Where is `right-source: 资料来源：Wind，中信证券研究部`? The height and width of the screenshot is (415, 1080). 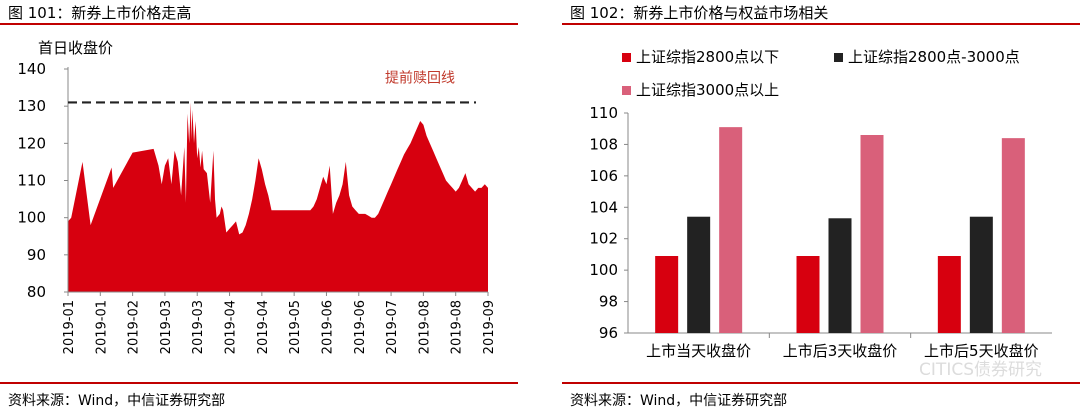
right-source: 资料来源：Wind，中信证券研究部 is located at coordinates (679, 401).